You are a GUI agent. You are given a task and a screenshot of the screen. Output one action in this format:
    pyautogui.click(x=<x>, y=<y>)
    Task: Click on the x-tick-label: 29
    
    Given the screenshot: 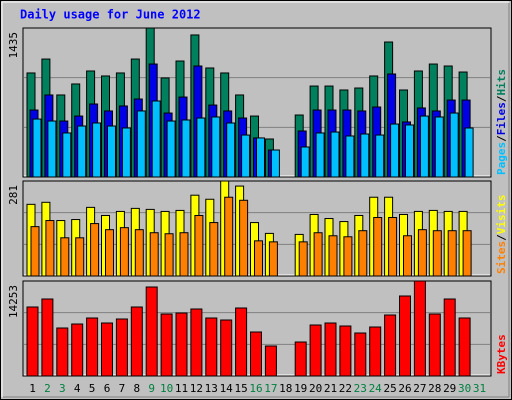 What is the action you would take?
    pyautogui.click(x=449, y=388)
    